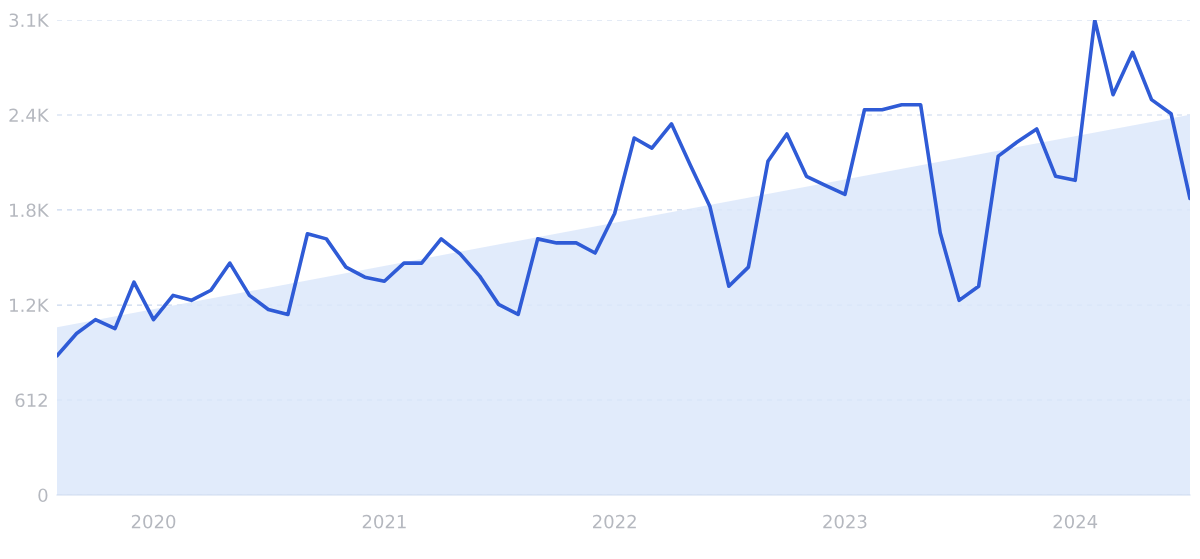 The height and width of the screenshot is (559, 1200). I want to click on x-tick-label: 2020, so click(153, 521).